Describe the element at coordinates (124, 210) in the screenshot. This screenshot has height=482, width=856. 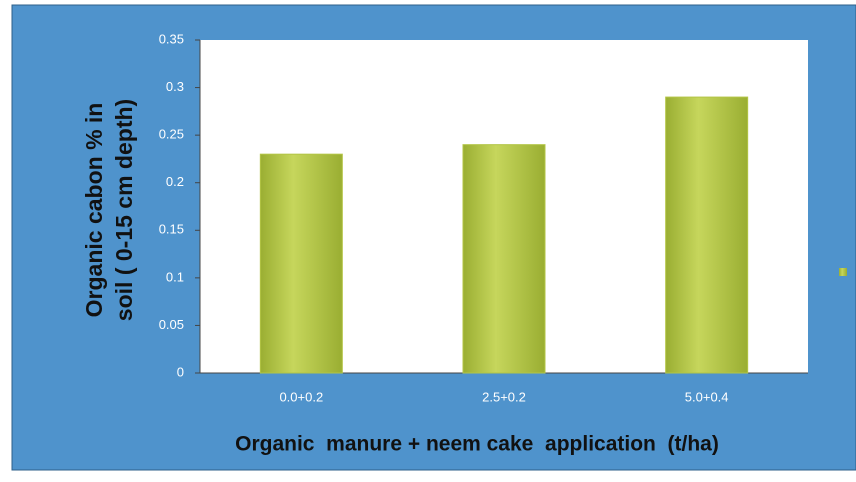
I see `y-axis-title: soil ( 0-15 cm depth)` at that location.